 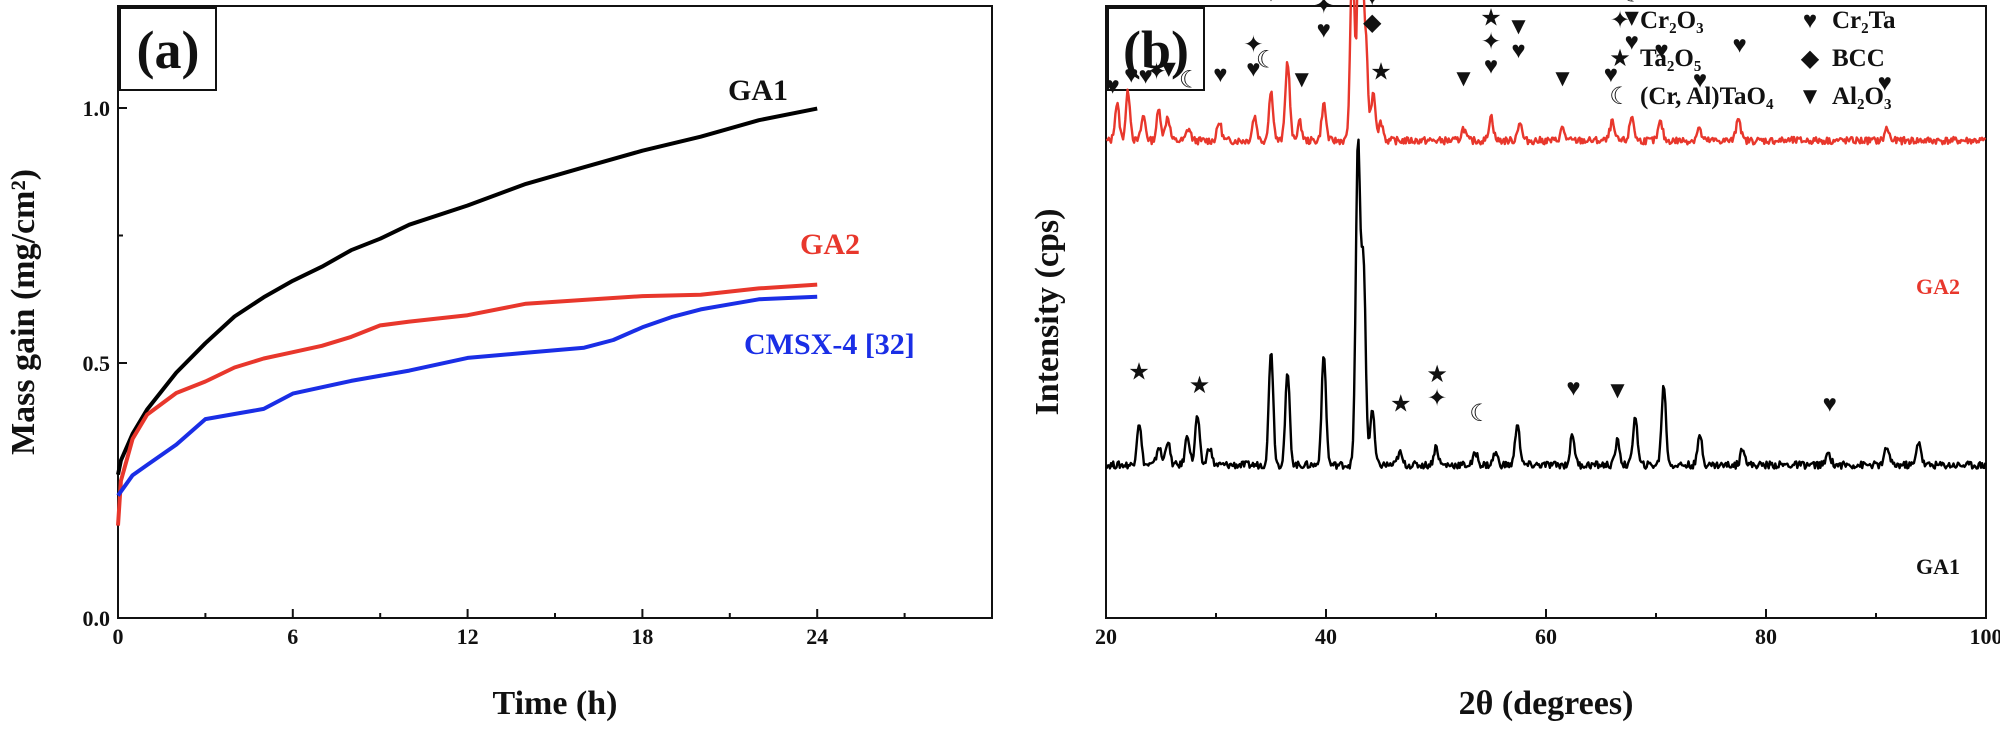 I want to click on pattern-label-ga1: GA1, so click(x=1938, y=566).